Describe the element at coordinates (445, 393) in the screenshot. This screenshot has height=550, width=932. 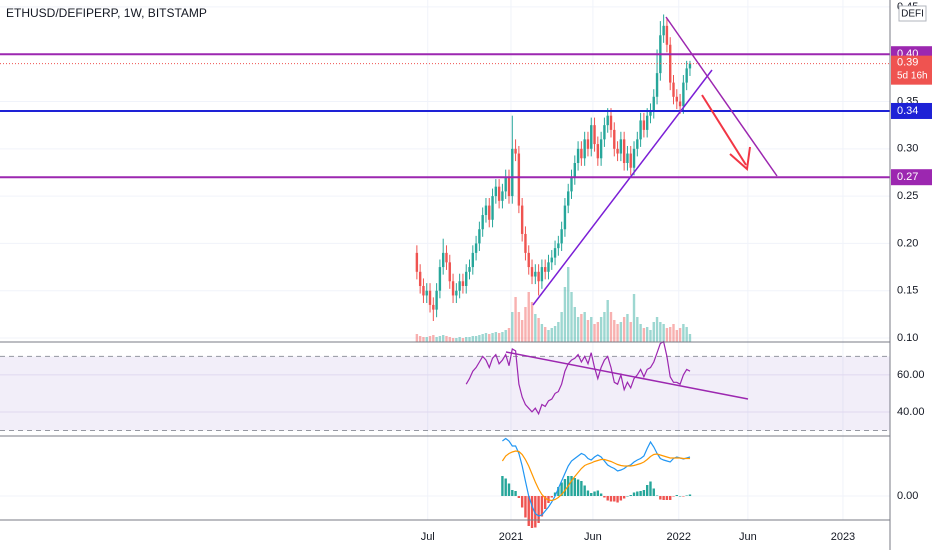
I see `rsi-band` at that location.